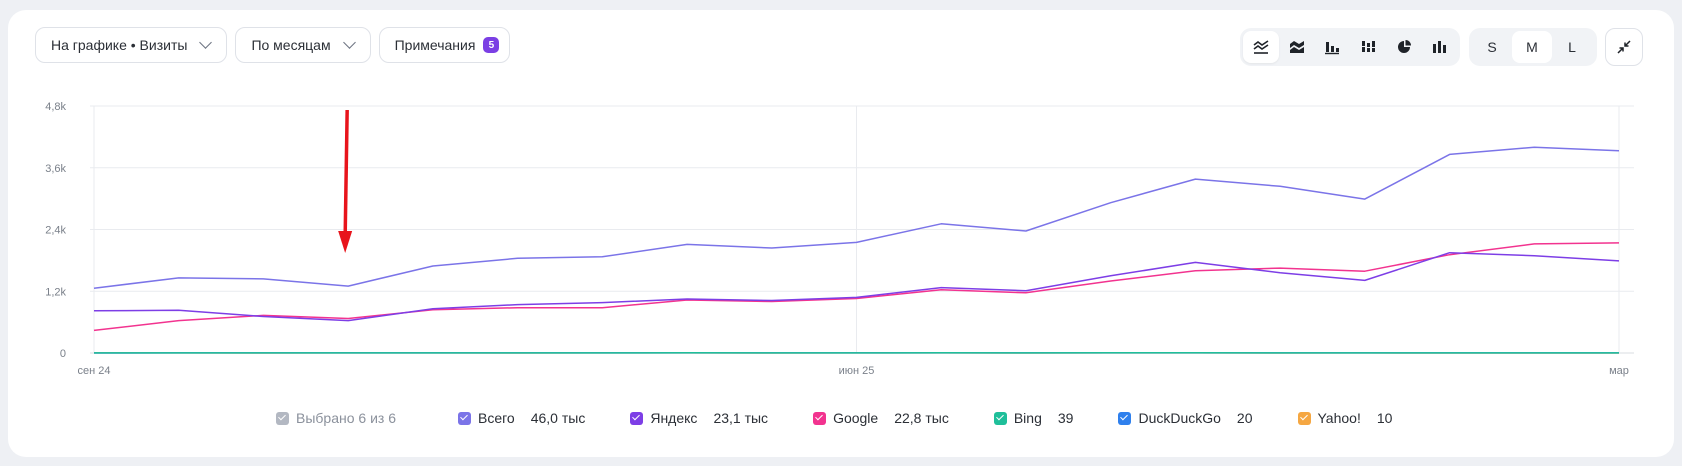 This screenshot has width=1682, height=466. What do you see at coordinates (346, 418) in the screenshot?
I see `legend-selected-count: Выбрано 6 из 6` at bounding box center [346, 418].